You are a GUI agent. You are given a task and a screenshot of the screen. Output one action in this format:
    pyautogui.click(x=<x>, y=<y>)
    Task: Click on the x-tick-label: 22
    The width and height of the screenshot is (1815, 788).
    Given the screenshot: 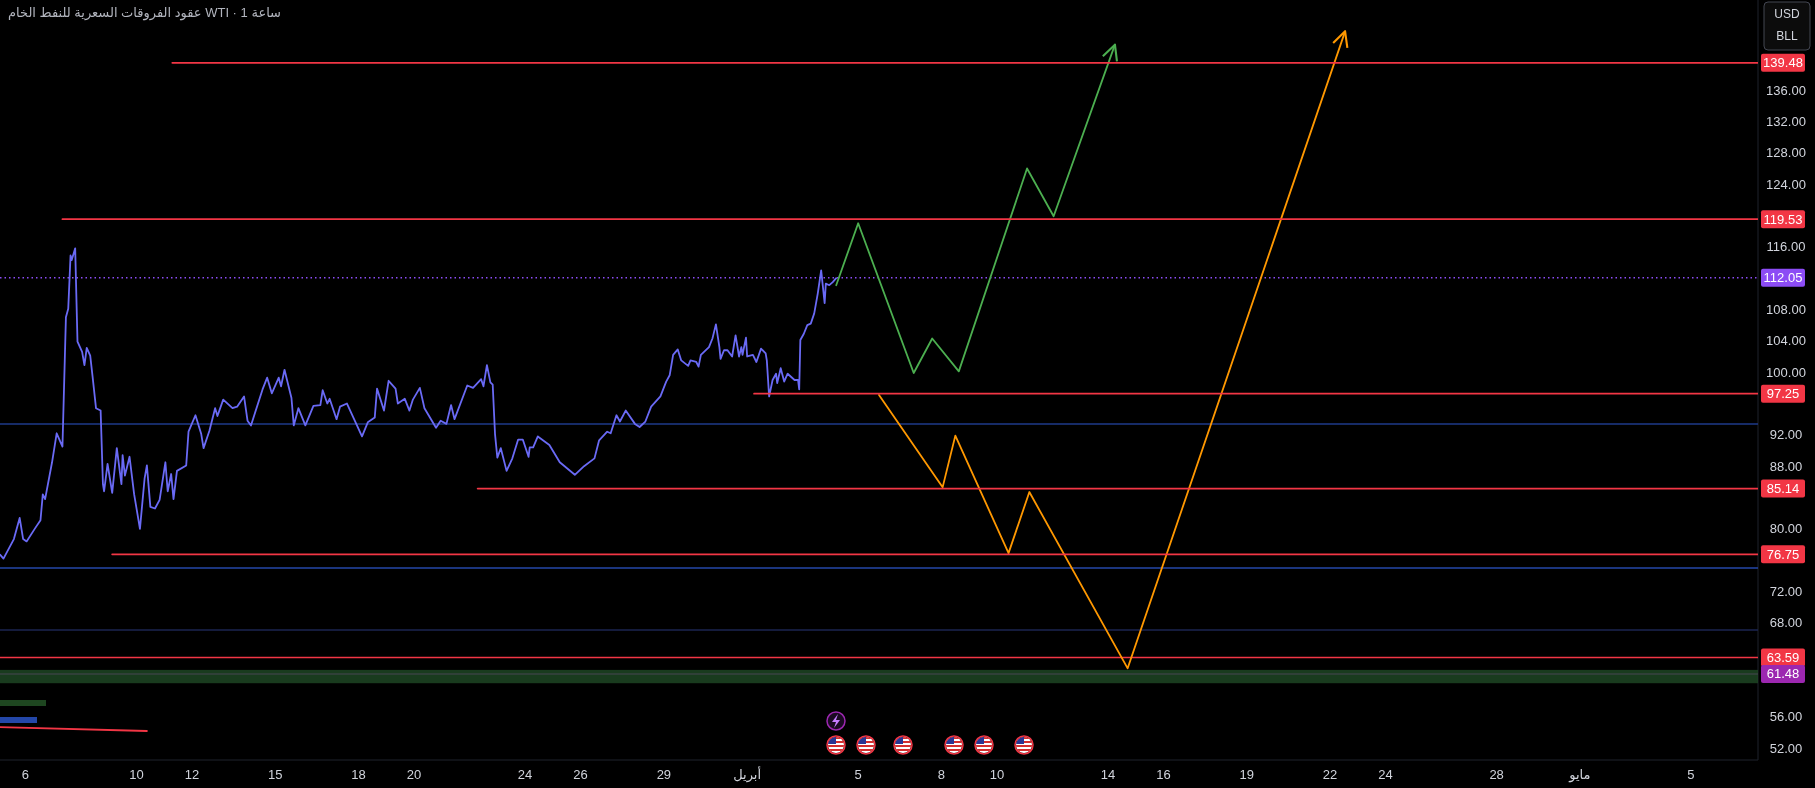 What is the action you would take?
    pyautogui.click(x=1330, y=774)
    